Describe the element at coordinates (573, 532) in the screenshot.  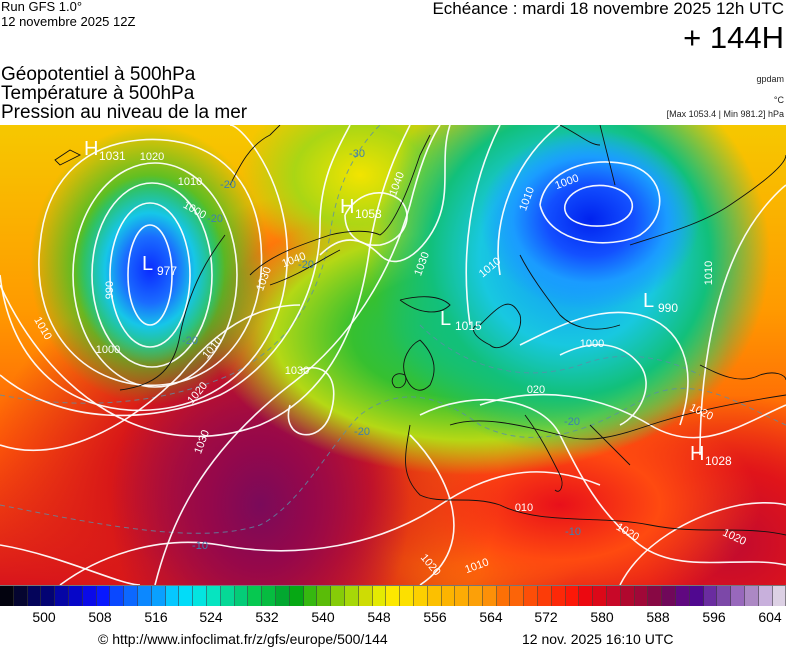
I see `isotherm-label: -10` at that location.